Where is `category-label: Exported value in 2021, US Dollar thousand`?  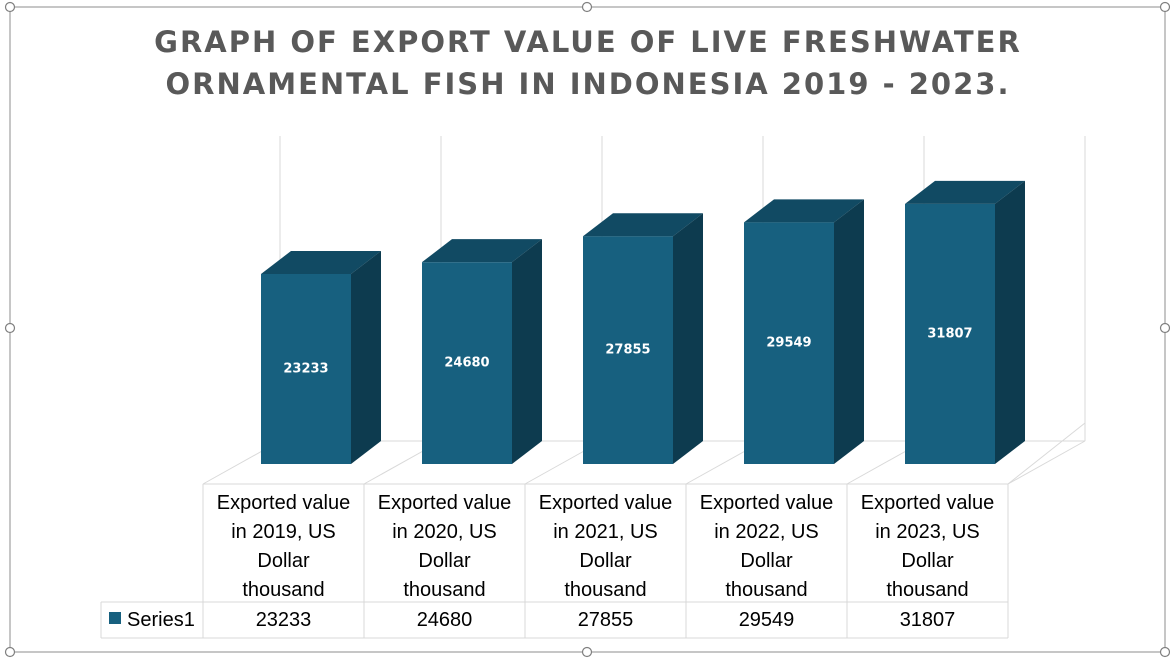 category-label: Exported value in 2021, US Dollar thousand is located at coordinates (605, 546).